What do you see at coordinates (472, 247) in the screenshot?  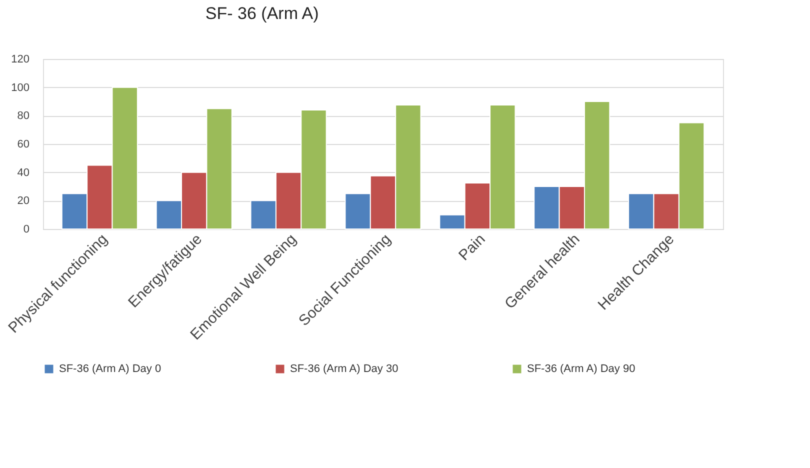 I see `x-tick-label: Pain` at bounding box center [472, 247].